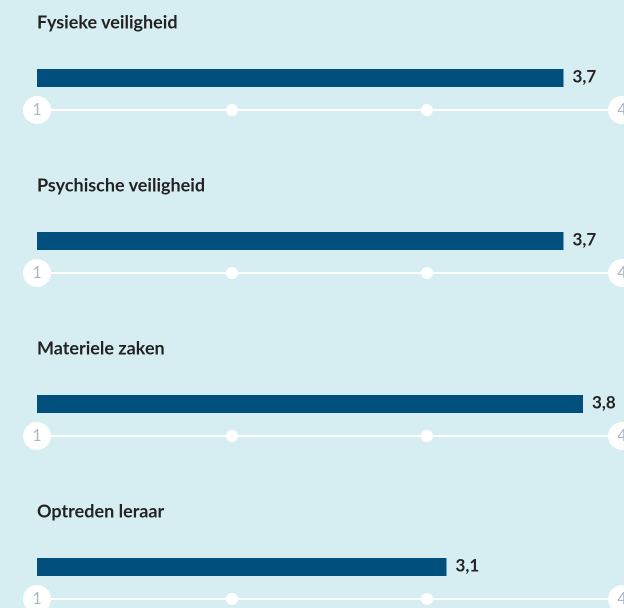  I want to click on chart-title: Psychische veiligheid, so click(121, 185).